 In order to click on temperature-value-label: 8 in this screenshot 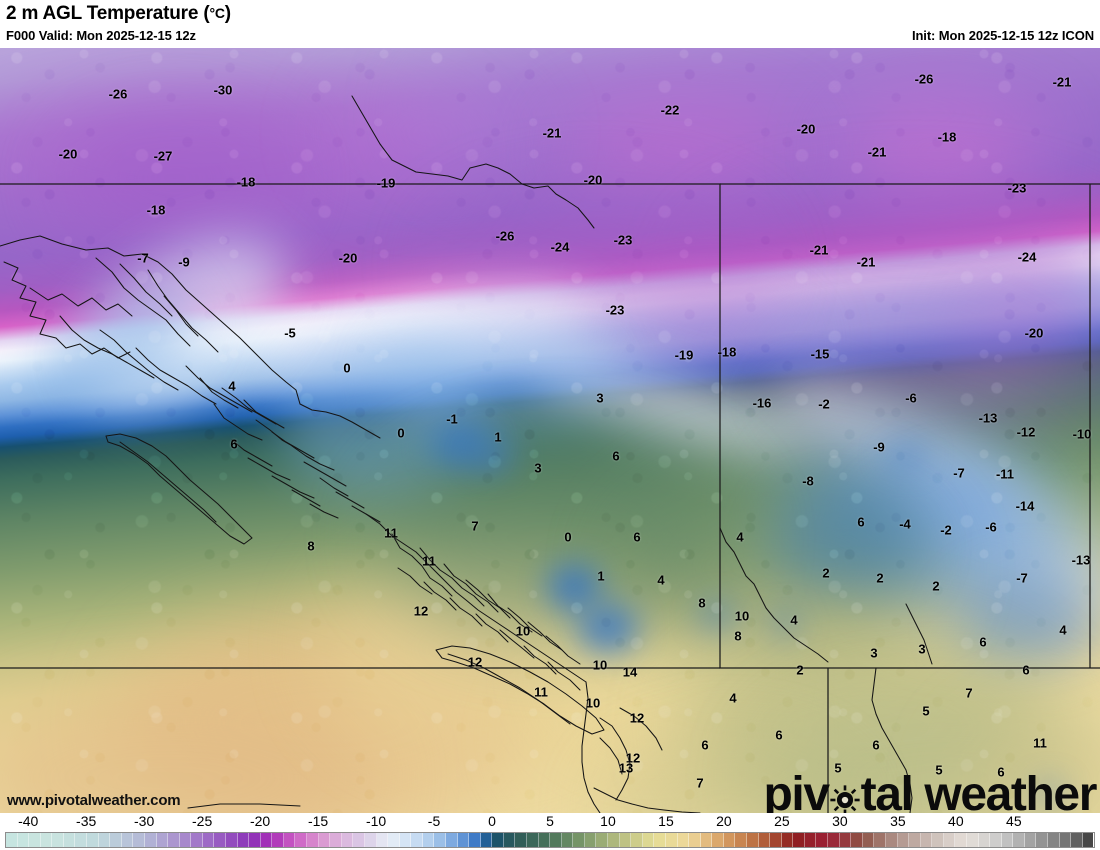, I will do `click(311, 546)`.